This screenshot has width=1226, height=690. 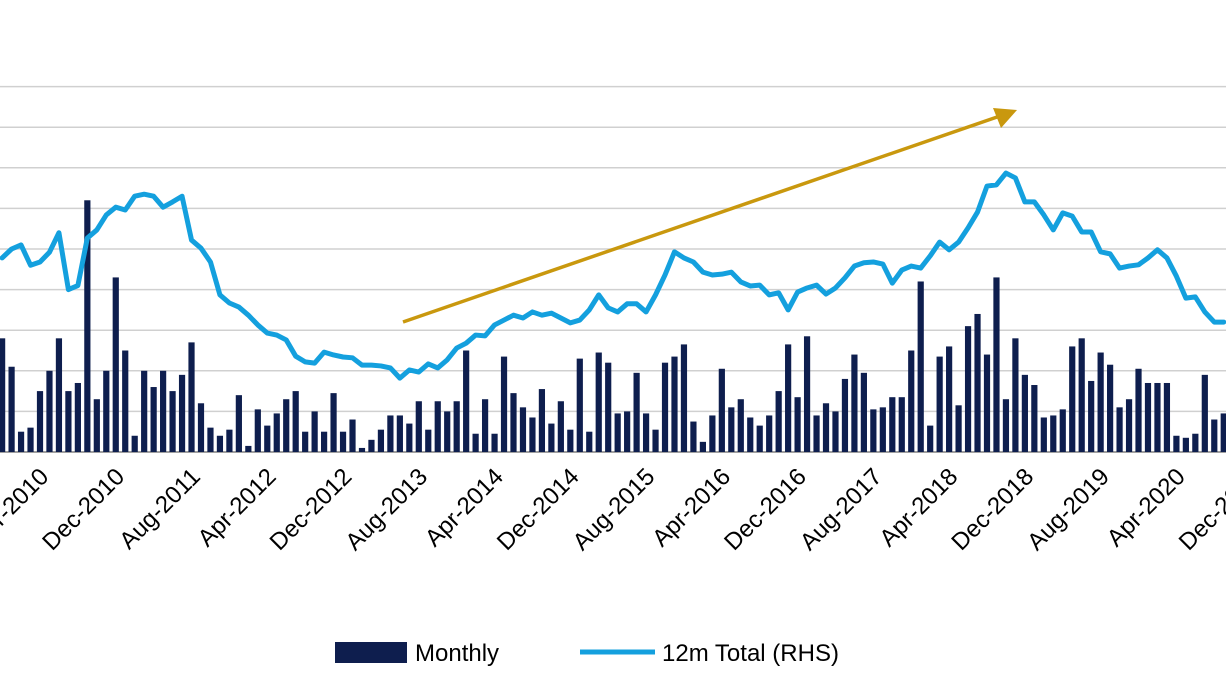 I want to click on legend-swatch, so click(x=371, y=652).